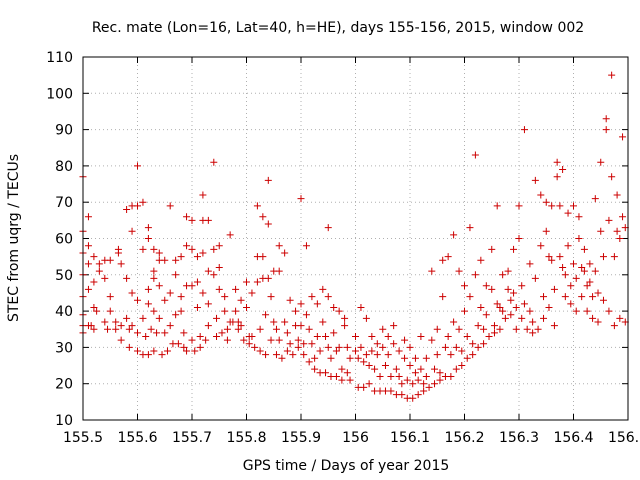 The width and height of the screenshot is (640, 480). What do you see at coordinates (64, 421) in the screenshot?
I see `y-tick-label: 10` at bounding box center [64, 421].